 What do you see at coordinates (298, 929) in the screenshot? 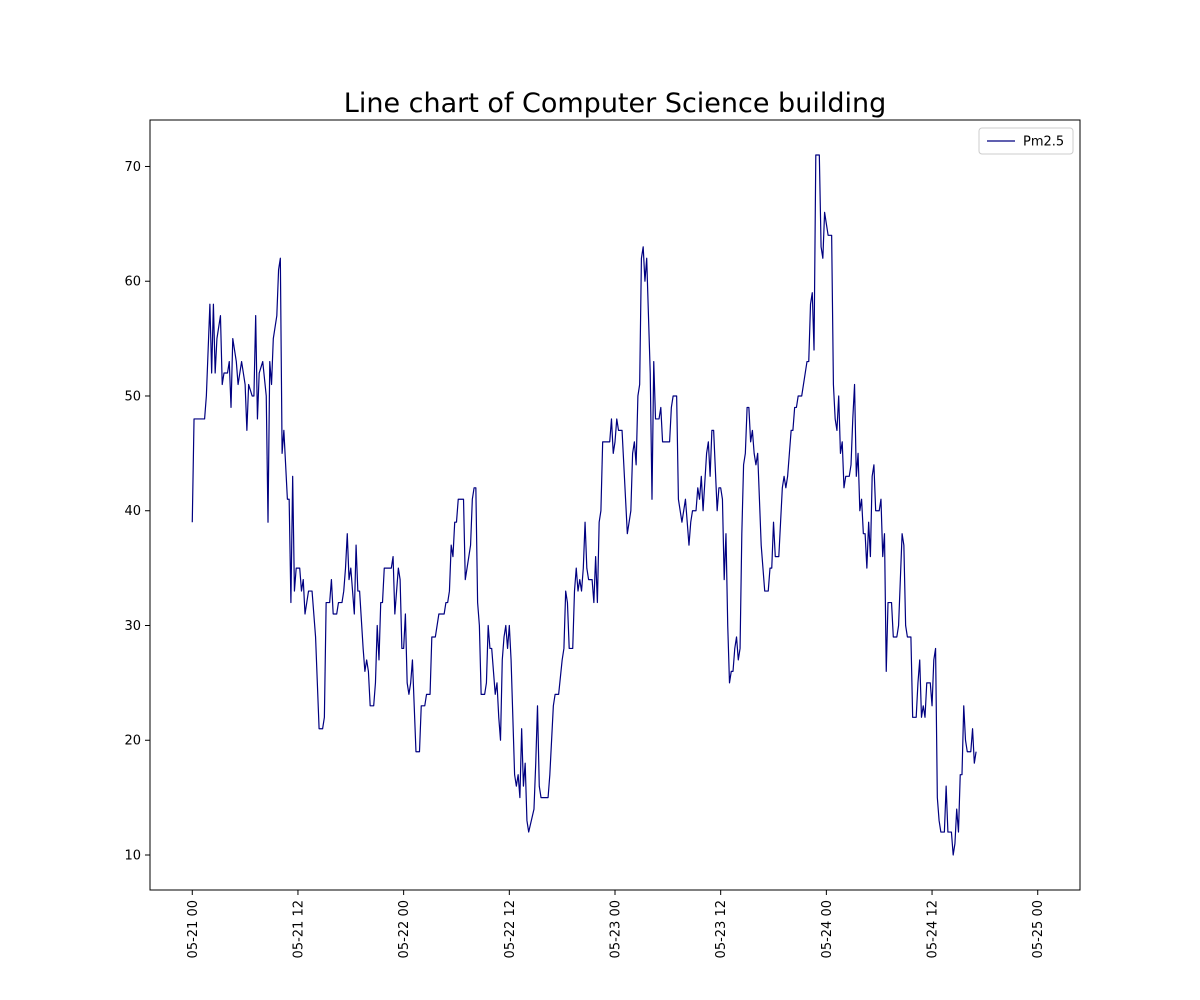
I see `x-tick-label: 05-21 12` at bounding box center [298, 929].